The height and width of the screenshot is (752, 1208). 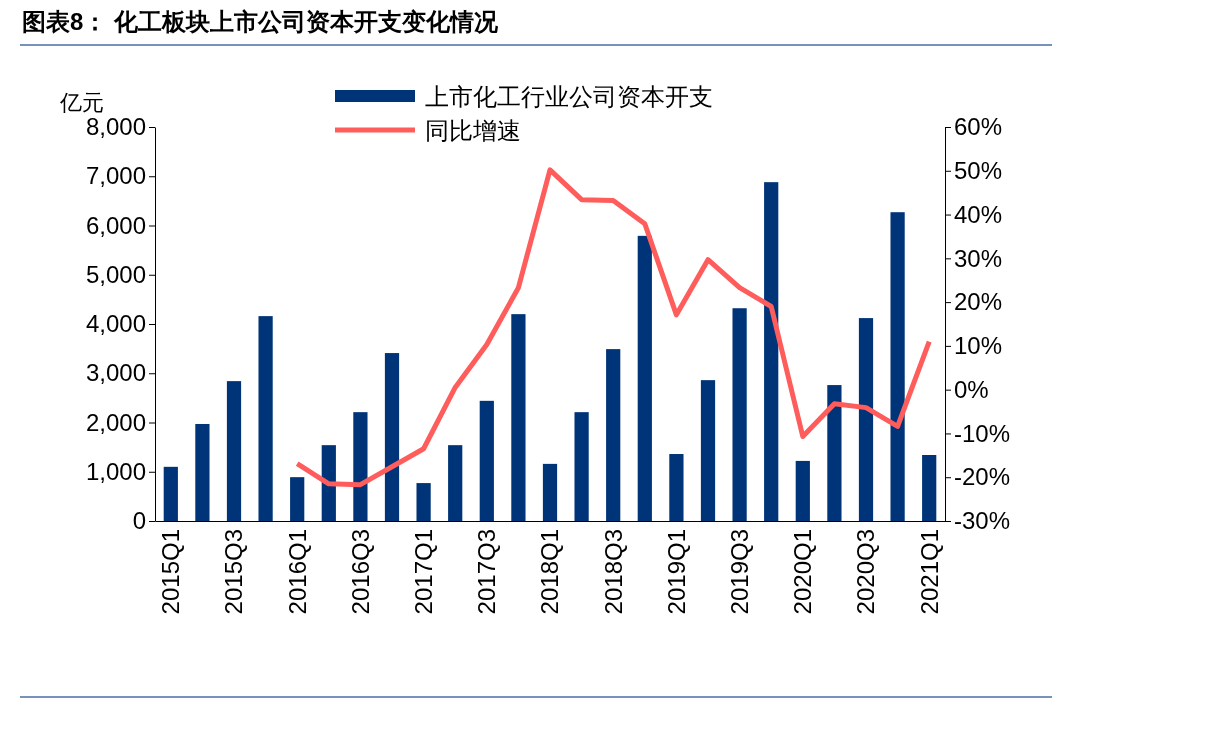 I want to click on x-tick-label: 2015Q1, so click(x=171, y=572).